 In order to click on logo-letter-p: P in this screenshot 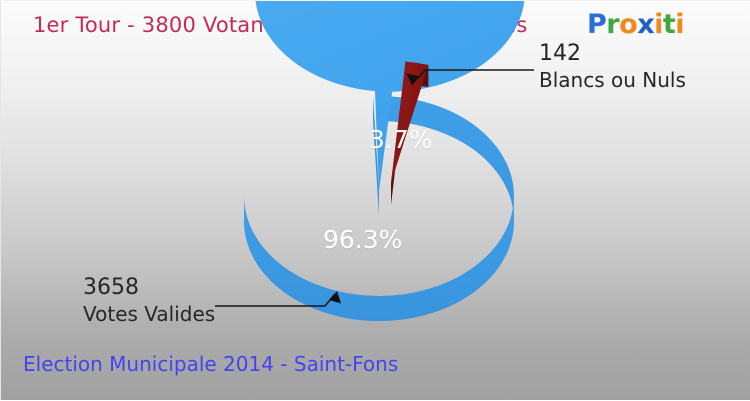, I will do `click(597, 24)`.